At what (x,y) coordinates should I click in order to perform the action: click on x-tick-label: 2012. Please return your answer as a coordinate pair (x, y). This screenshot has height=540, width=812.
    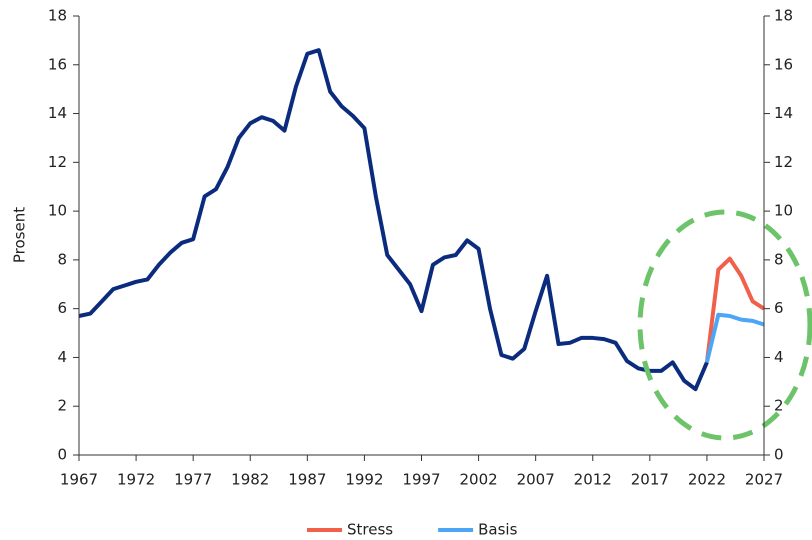
    Looking at the image, I should click on (593, 480).